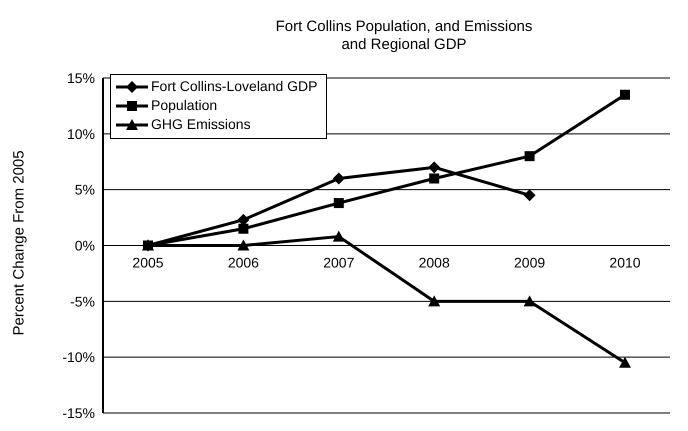  Describe the element at coordinates (434, 262) in the screenshot. I see `x-tick-label: 2008` at that location.